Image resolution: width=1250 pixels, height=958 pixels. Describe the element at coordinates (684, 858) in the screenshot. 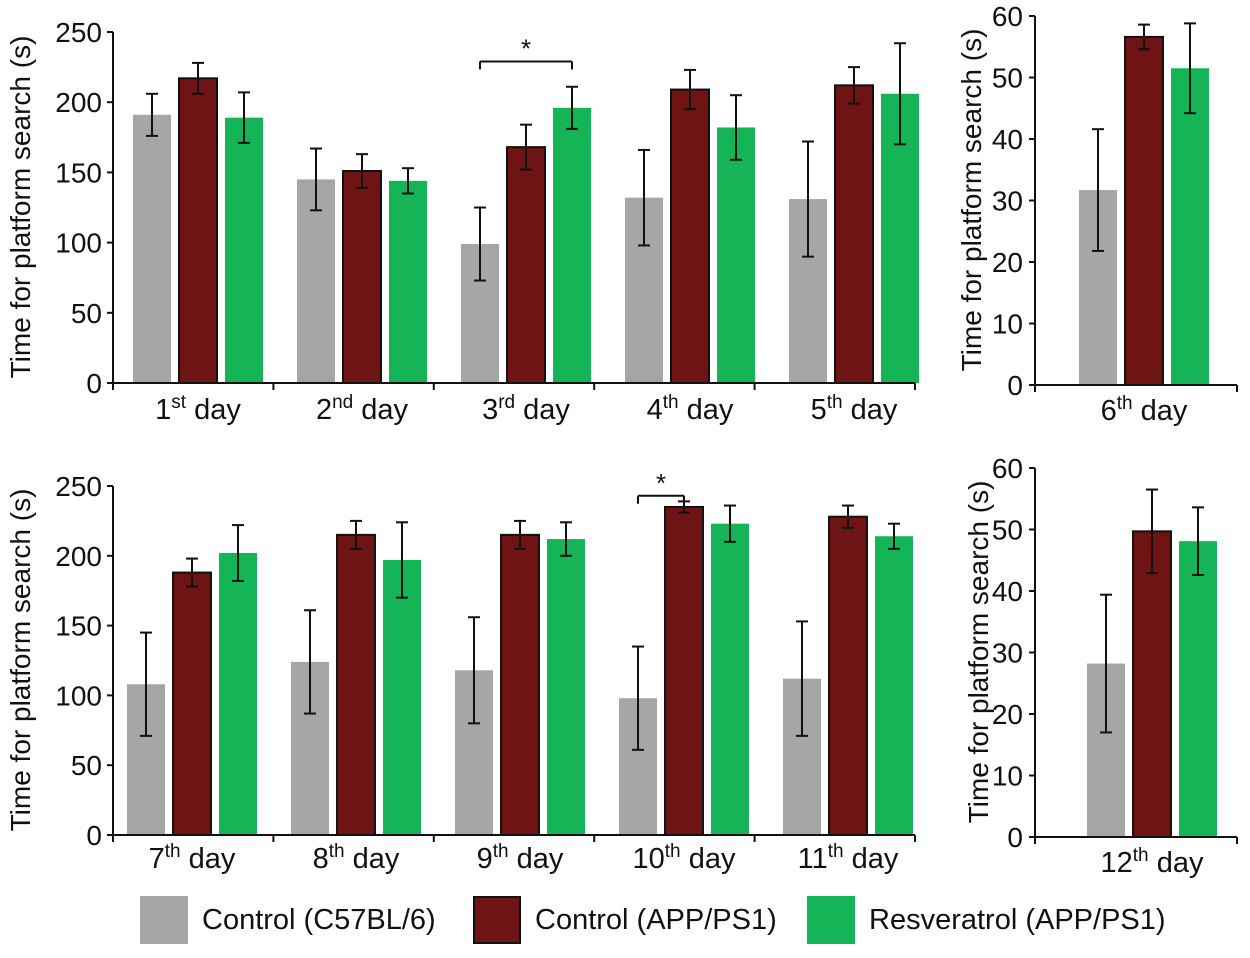

I see `x-tick-label-3-4: 10th day` at that location.